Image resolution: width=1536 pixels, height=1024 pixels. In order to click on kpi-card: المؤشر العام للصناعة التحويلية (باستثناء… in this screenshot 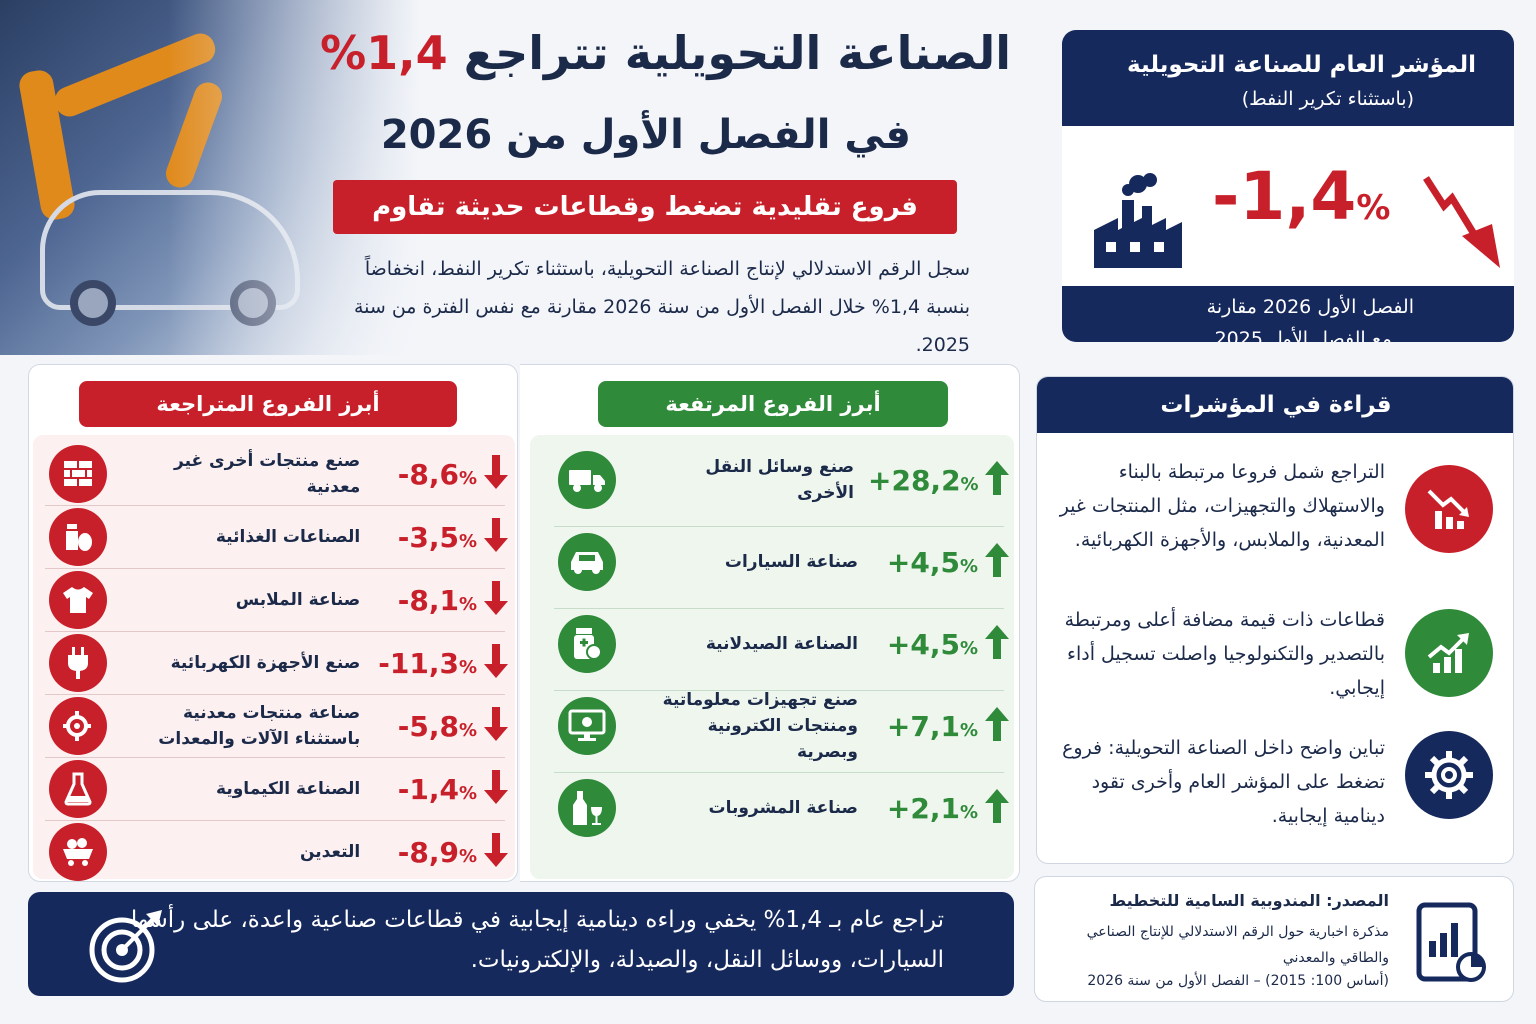, I will do `click(1288, 186)`.